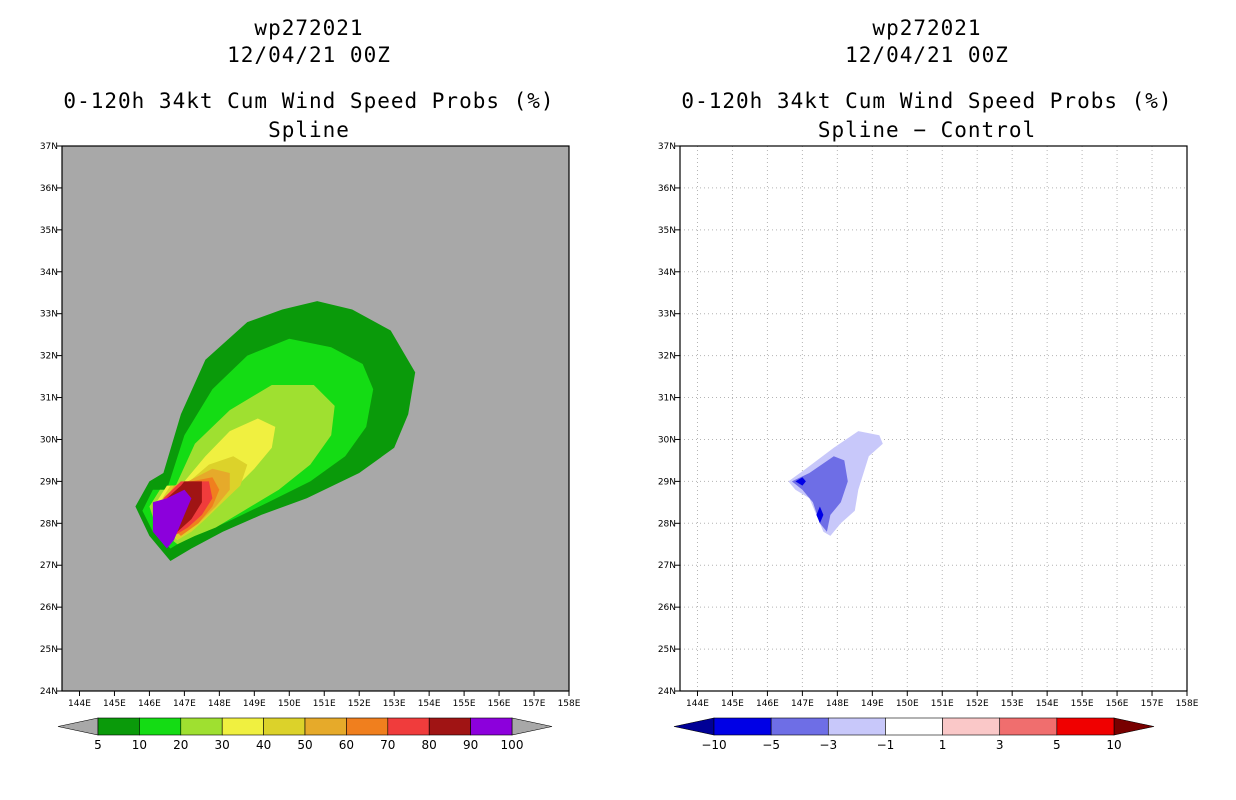 The height and width of the screenshot is (800, 1236). Describe the element at coordinates (771, 745) in the screenshot. I see `colorbar-label: −5` at that location.